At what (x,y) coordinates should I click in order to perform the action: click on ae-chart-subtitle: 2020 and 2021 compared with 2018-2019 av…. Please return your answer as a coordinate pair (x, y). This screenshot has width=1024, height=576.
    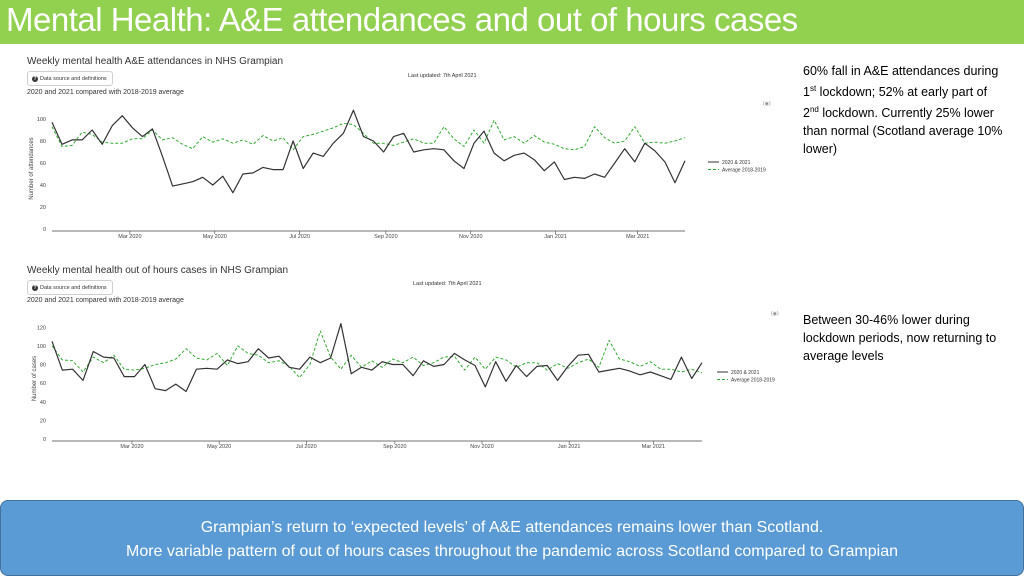
    Looking at the image, I should click on (105, 92).